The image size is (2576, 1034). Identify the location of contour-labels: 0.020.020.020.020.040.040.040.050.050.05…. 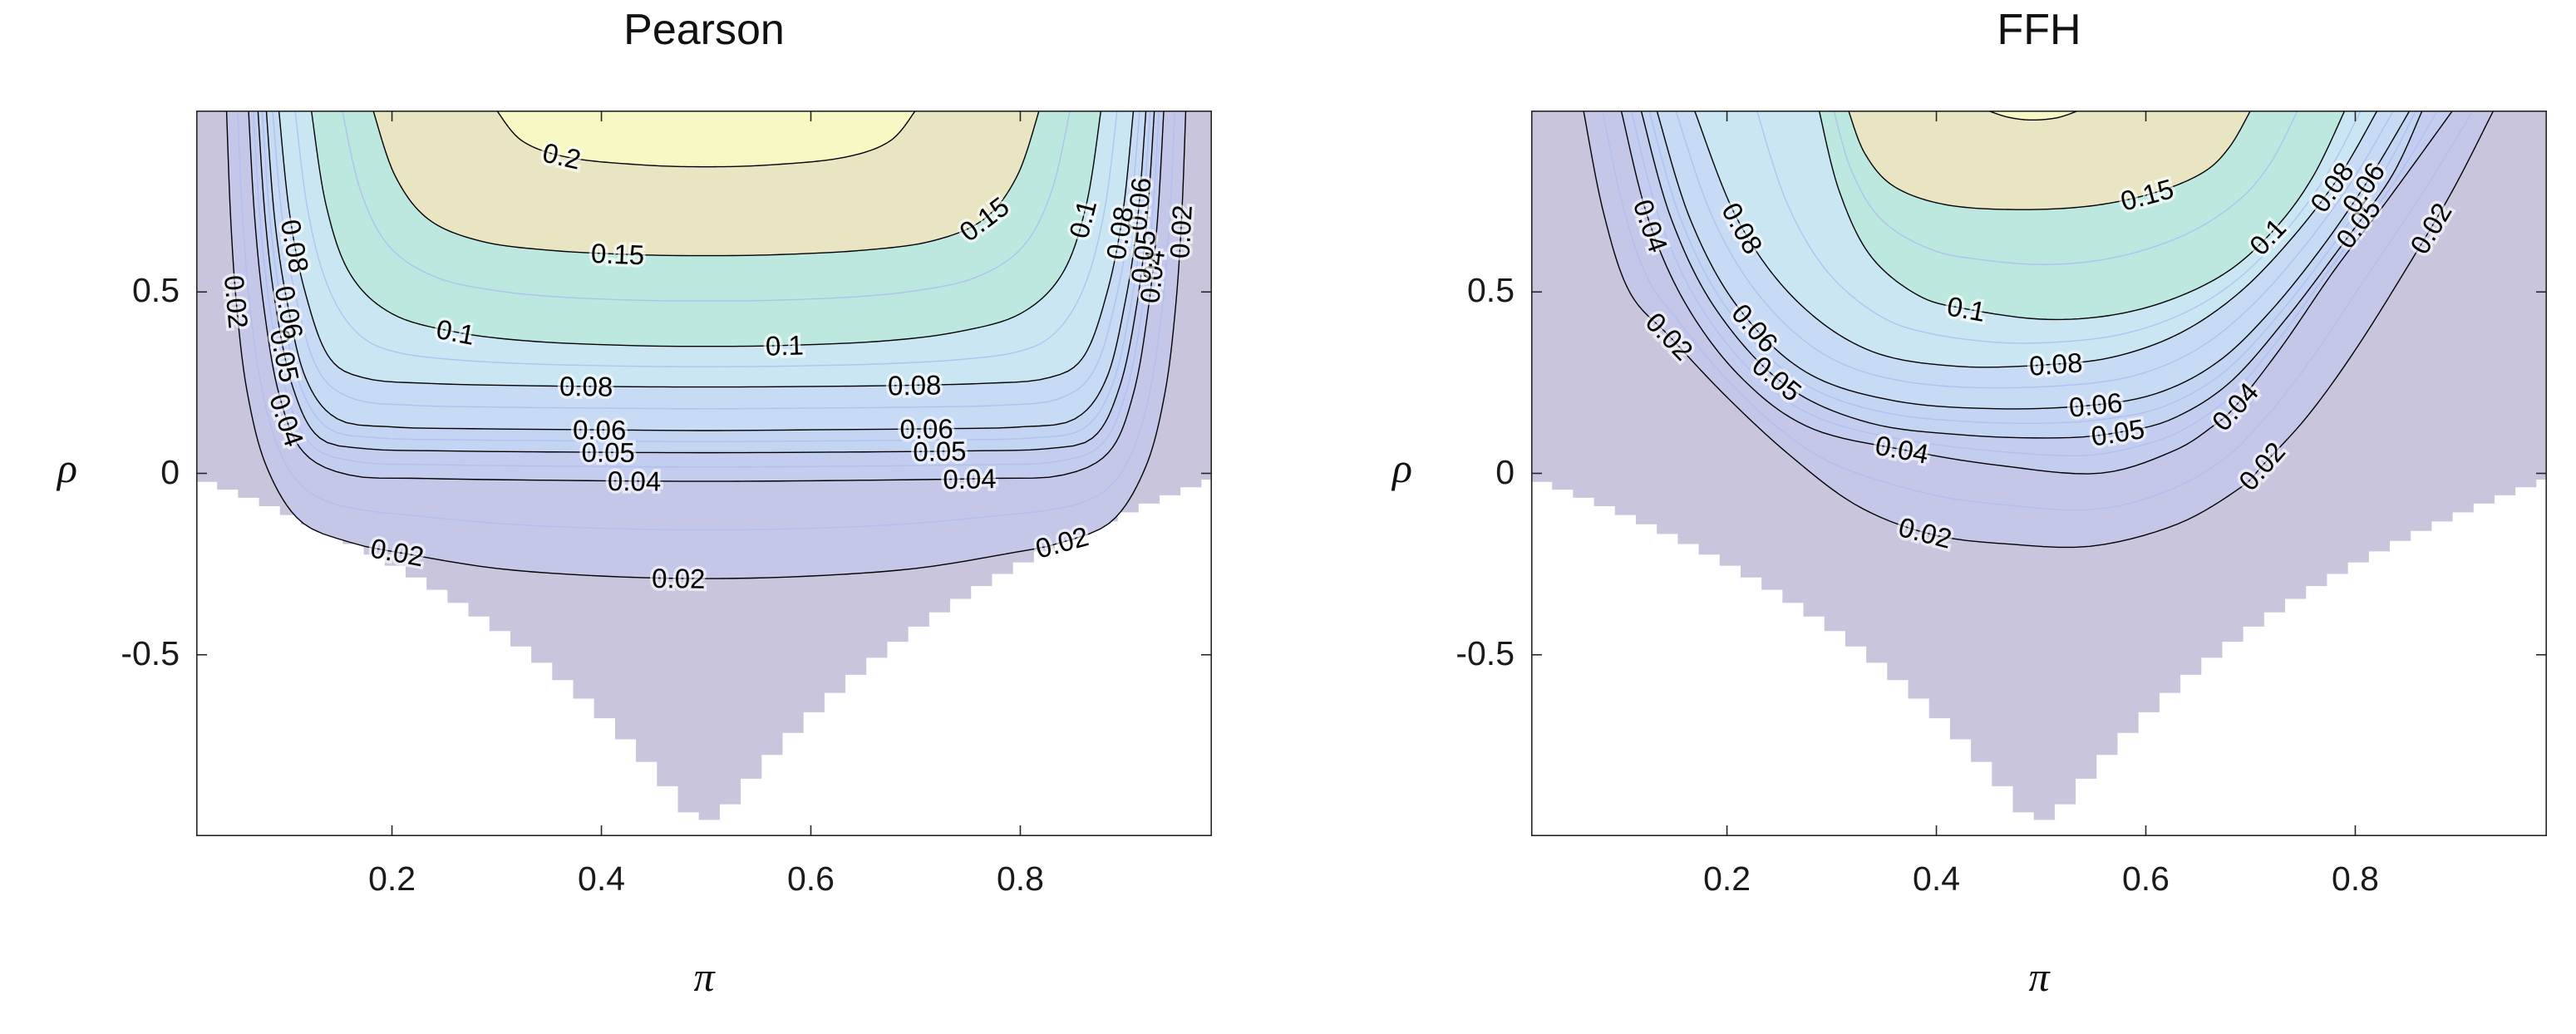
(2042, 356).